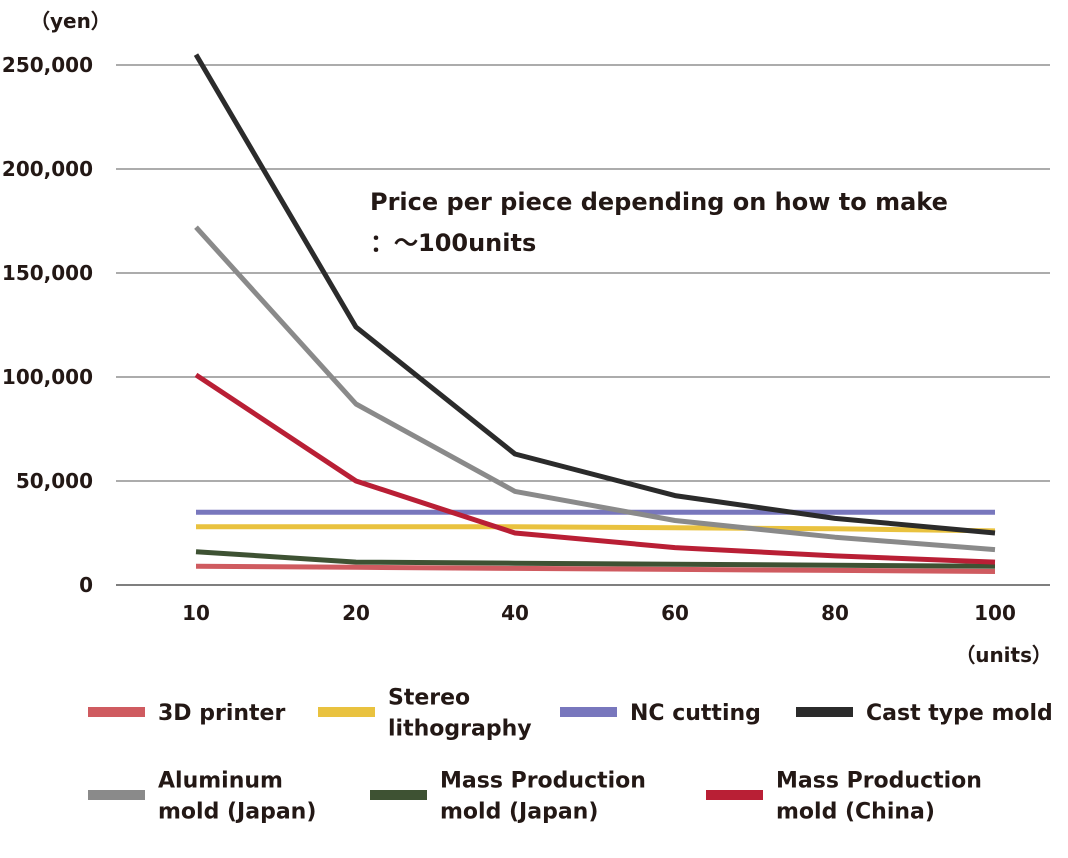 This screenshot has height=858, width=1068. What do you see at coordinates (70, 21) in the screenshot?
I see `y-axis-unit: （yen）` at bounding box center [70, 21].